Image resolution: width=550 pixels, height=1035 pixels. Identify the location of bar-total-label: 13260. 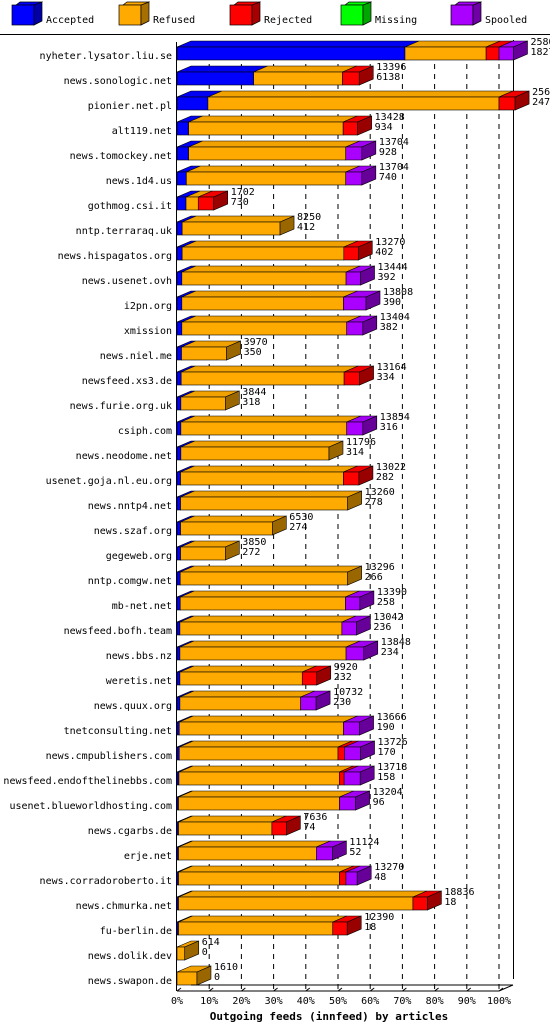
(380, 492).